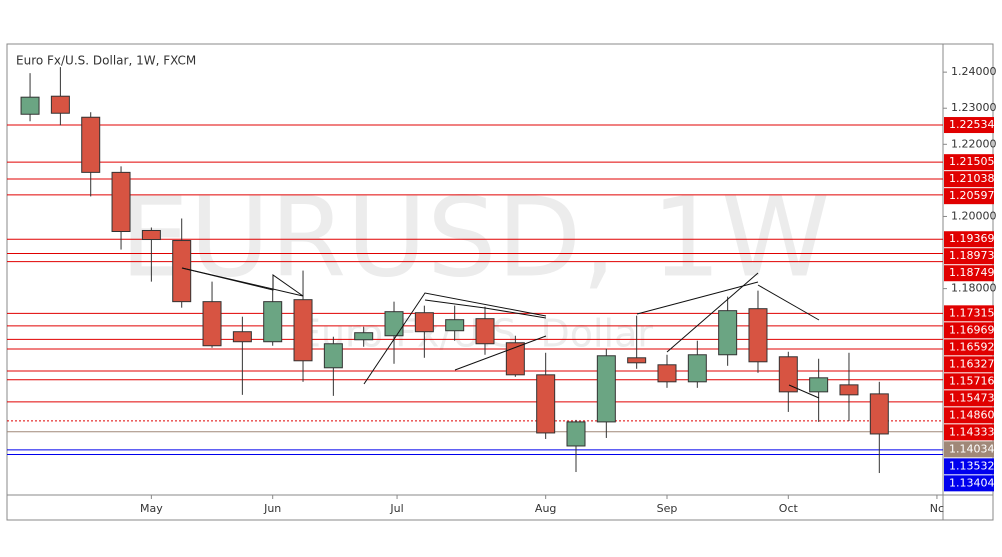 The height and width of the screenshot is (557, 1002). Describe the element at coordinates (272, 508) in the screenshot. I see `x-tick-label: Jun` at that location.